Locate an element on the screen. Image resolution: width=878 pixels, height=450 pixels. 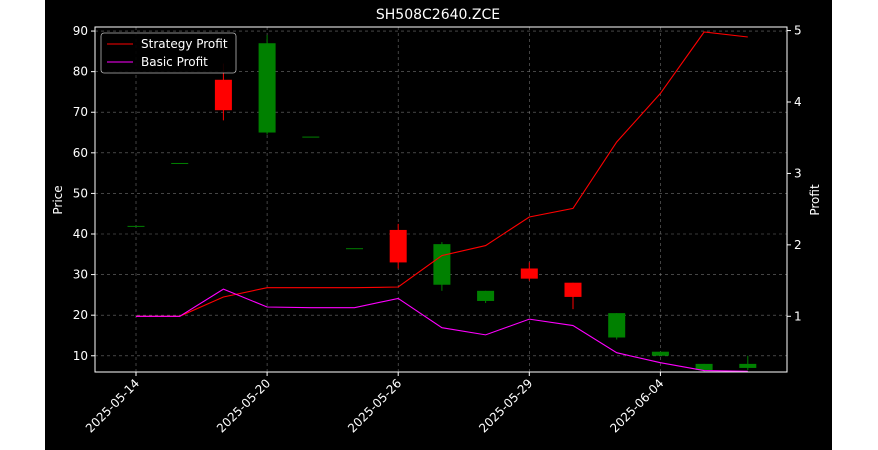
legend-label: Basic Profit is located at coordinates (174, 62).